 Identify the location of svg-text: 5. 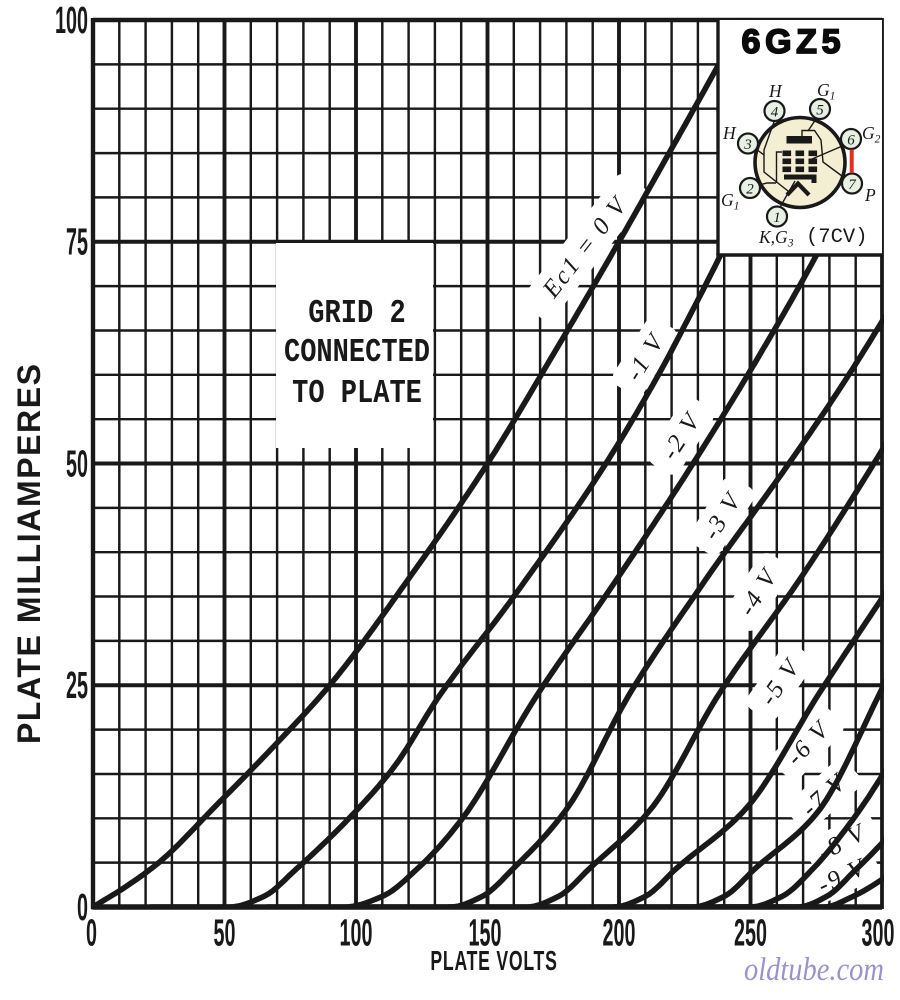
(820, 111).